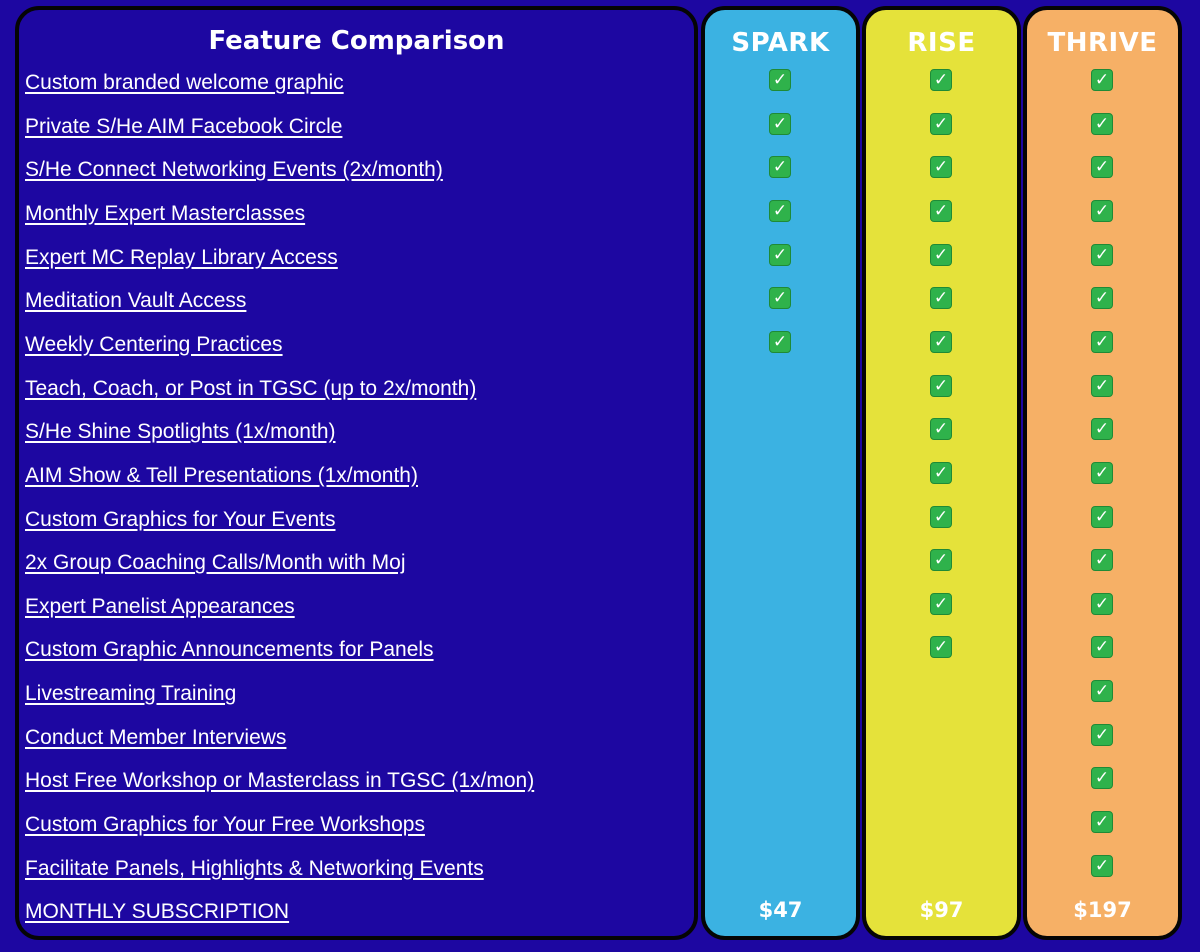 This screenshot has width=1200, height=952. What do you see at coordinates (154, 344) in the screenshot?
I see `feature-link: Weekly Centering Practices` at bounding box center [154, 344].